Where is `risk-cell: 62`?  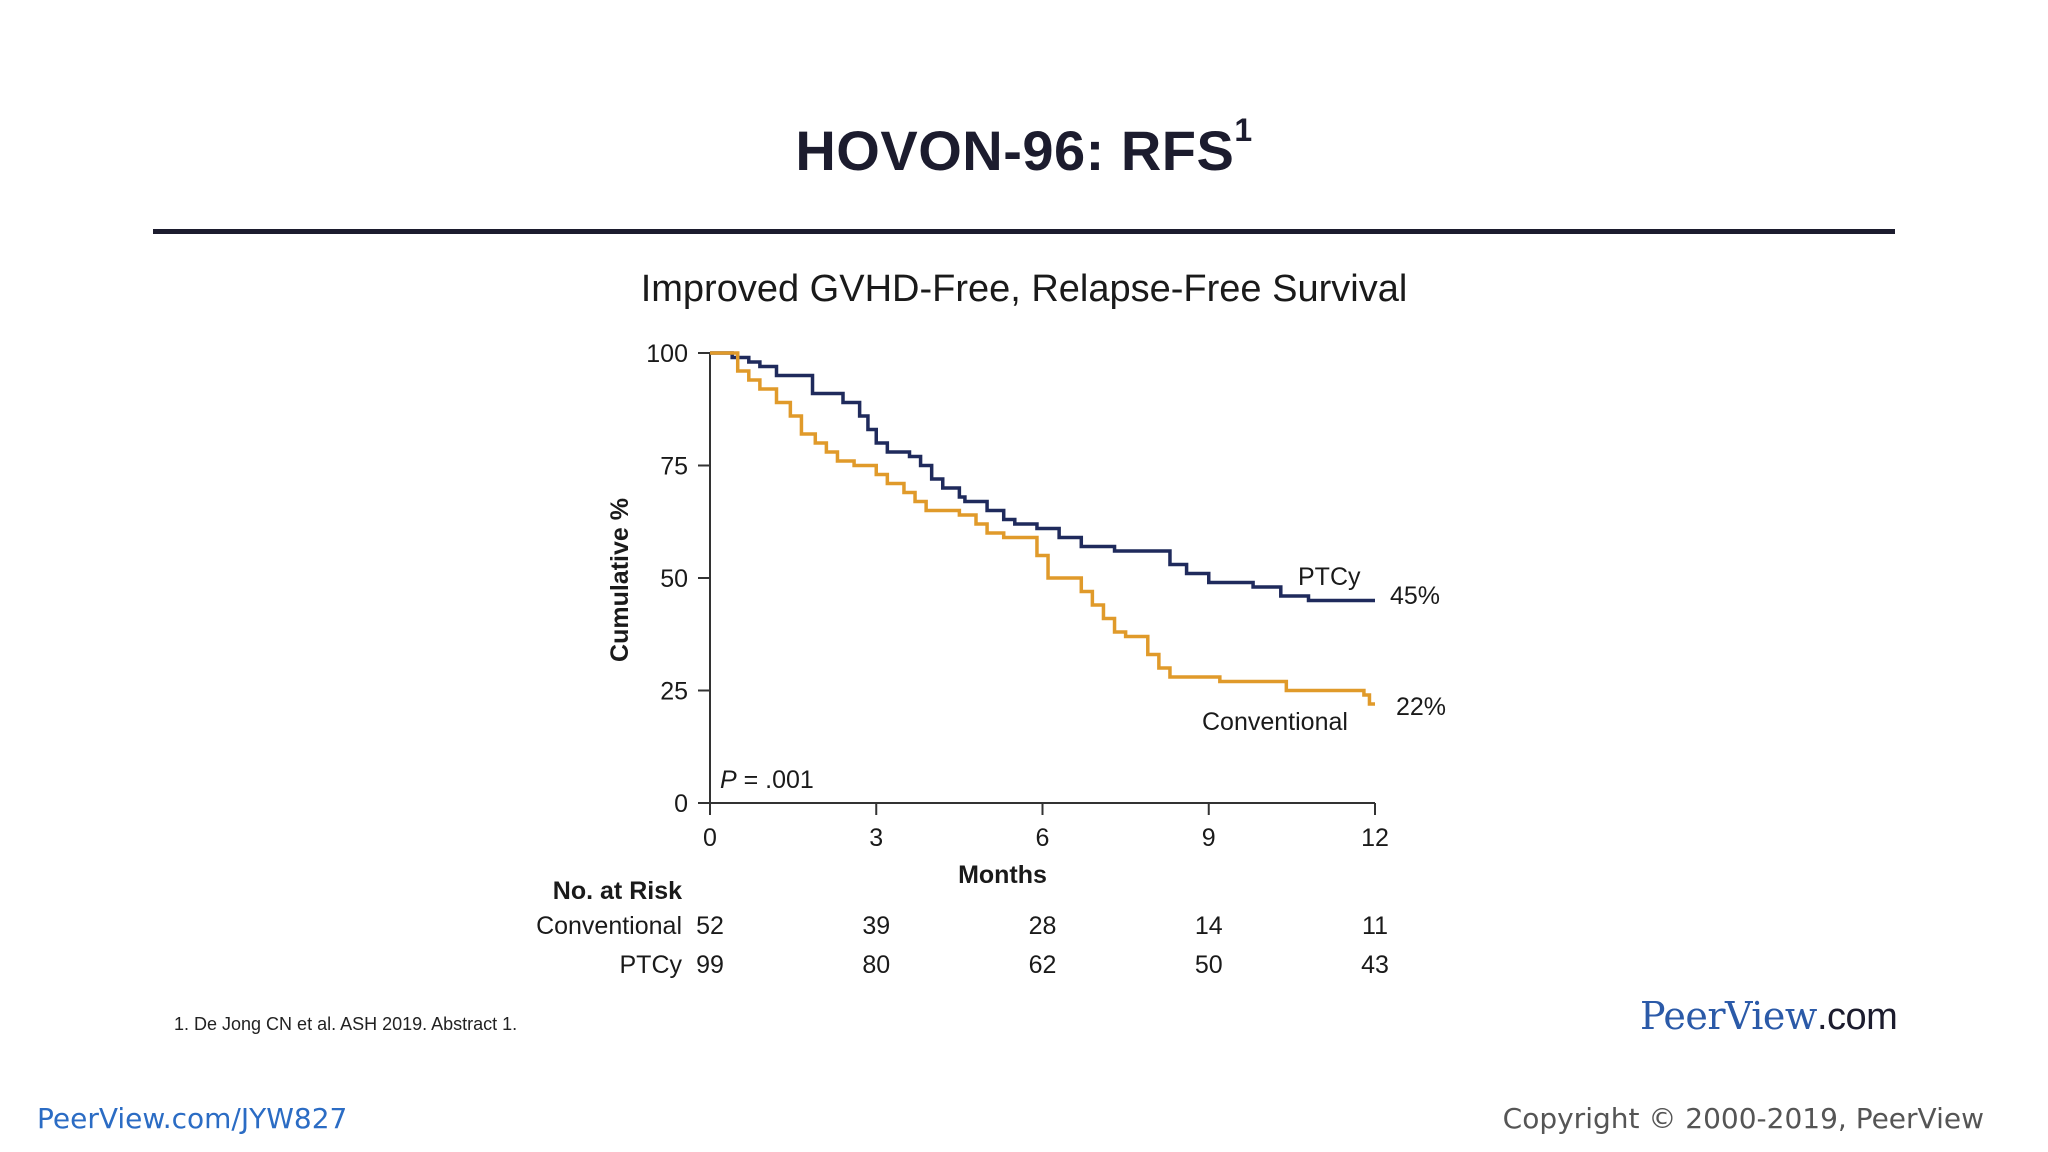 risk-cell: 62 is located at coordinates (1043, 965).